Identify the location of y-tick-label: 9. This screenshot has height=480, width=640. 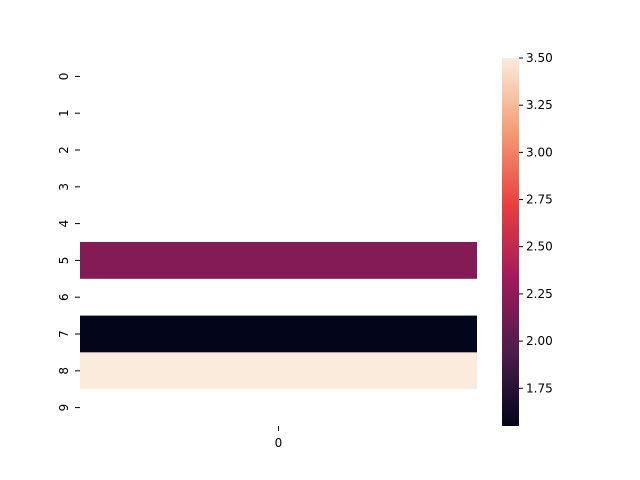
(64, 408).